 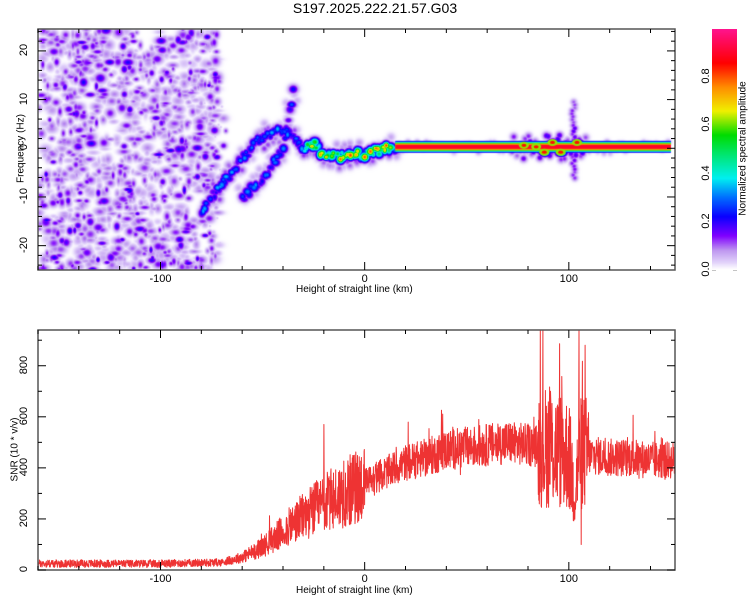 What do you see at coordinates (568, 279) in the screenshot?
I see `spectrogram-x-tick-label: 100` at bounding box center [568, 279].